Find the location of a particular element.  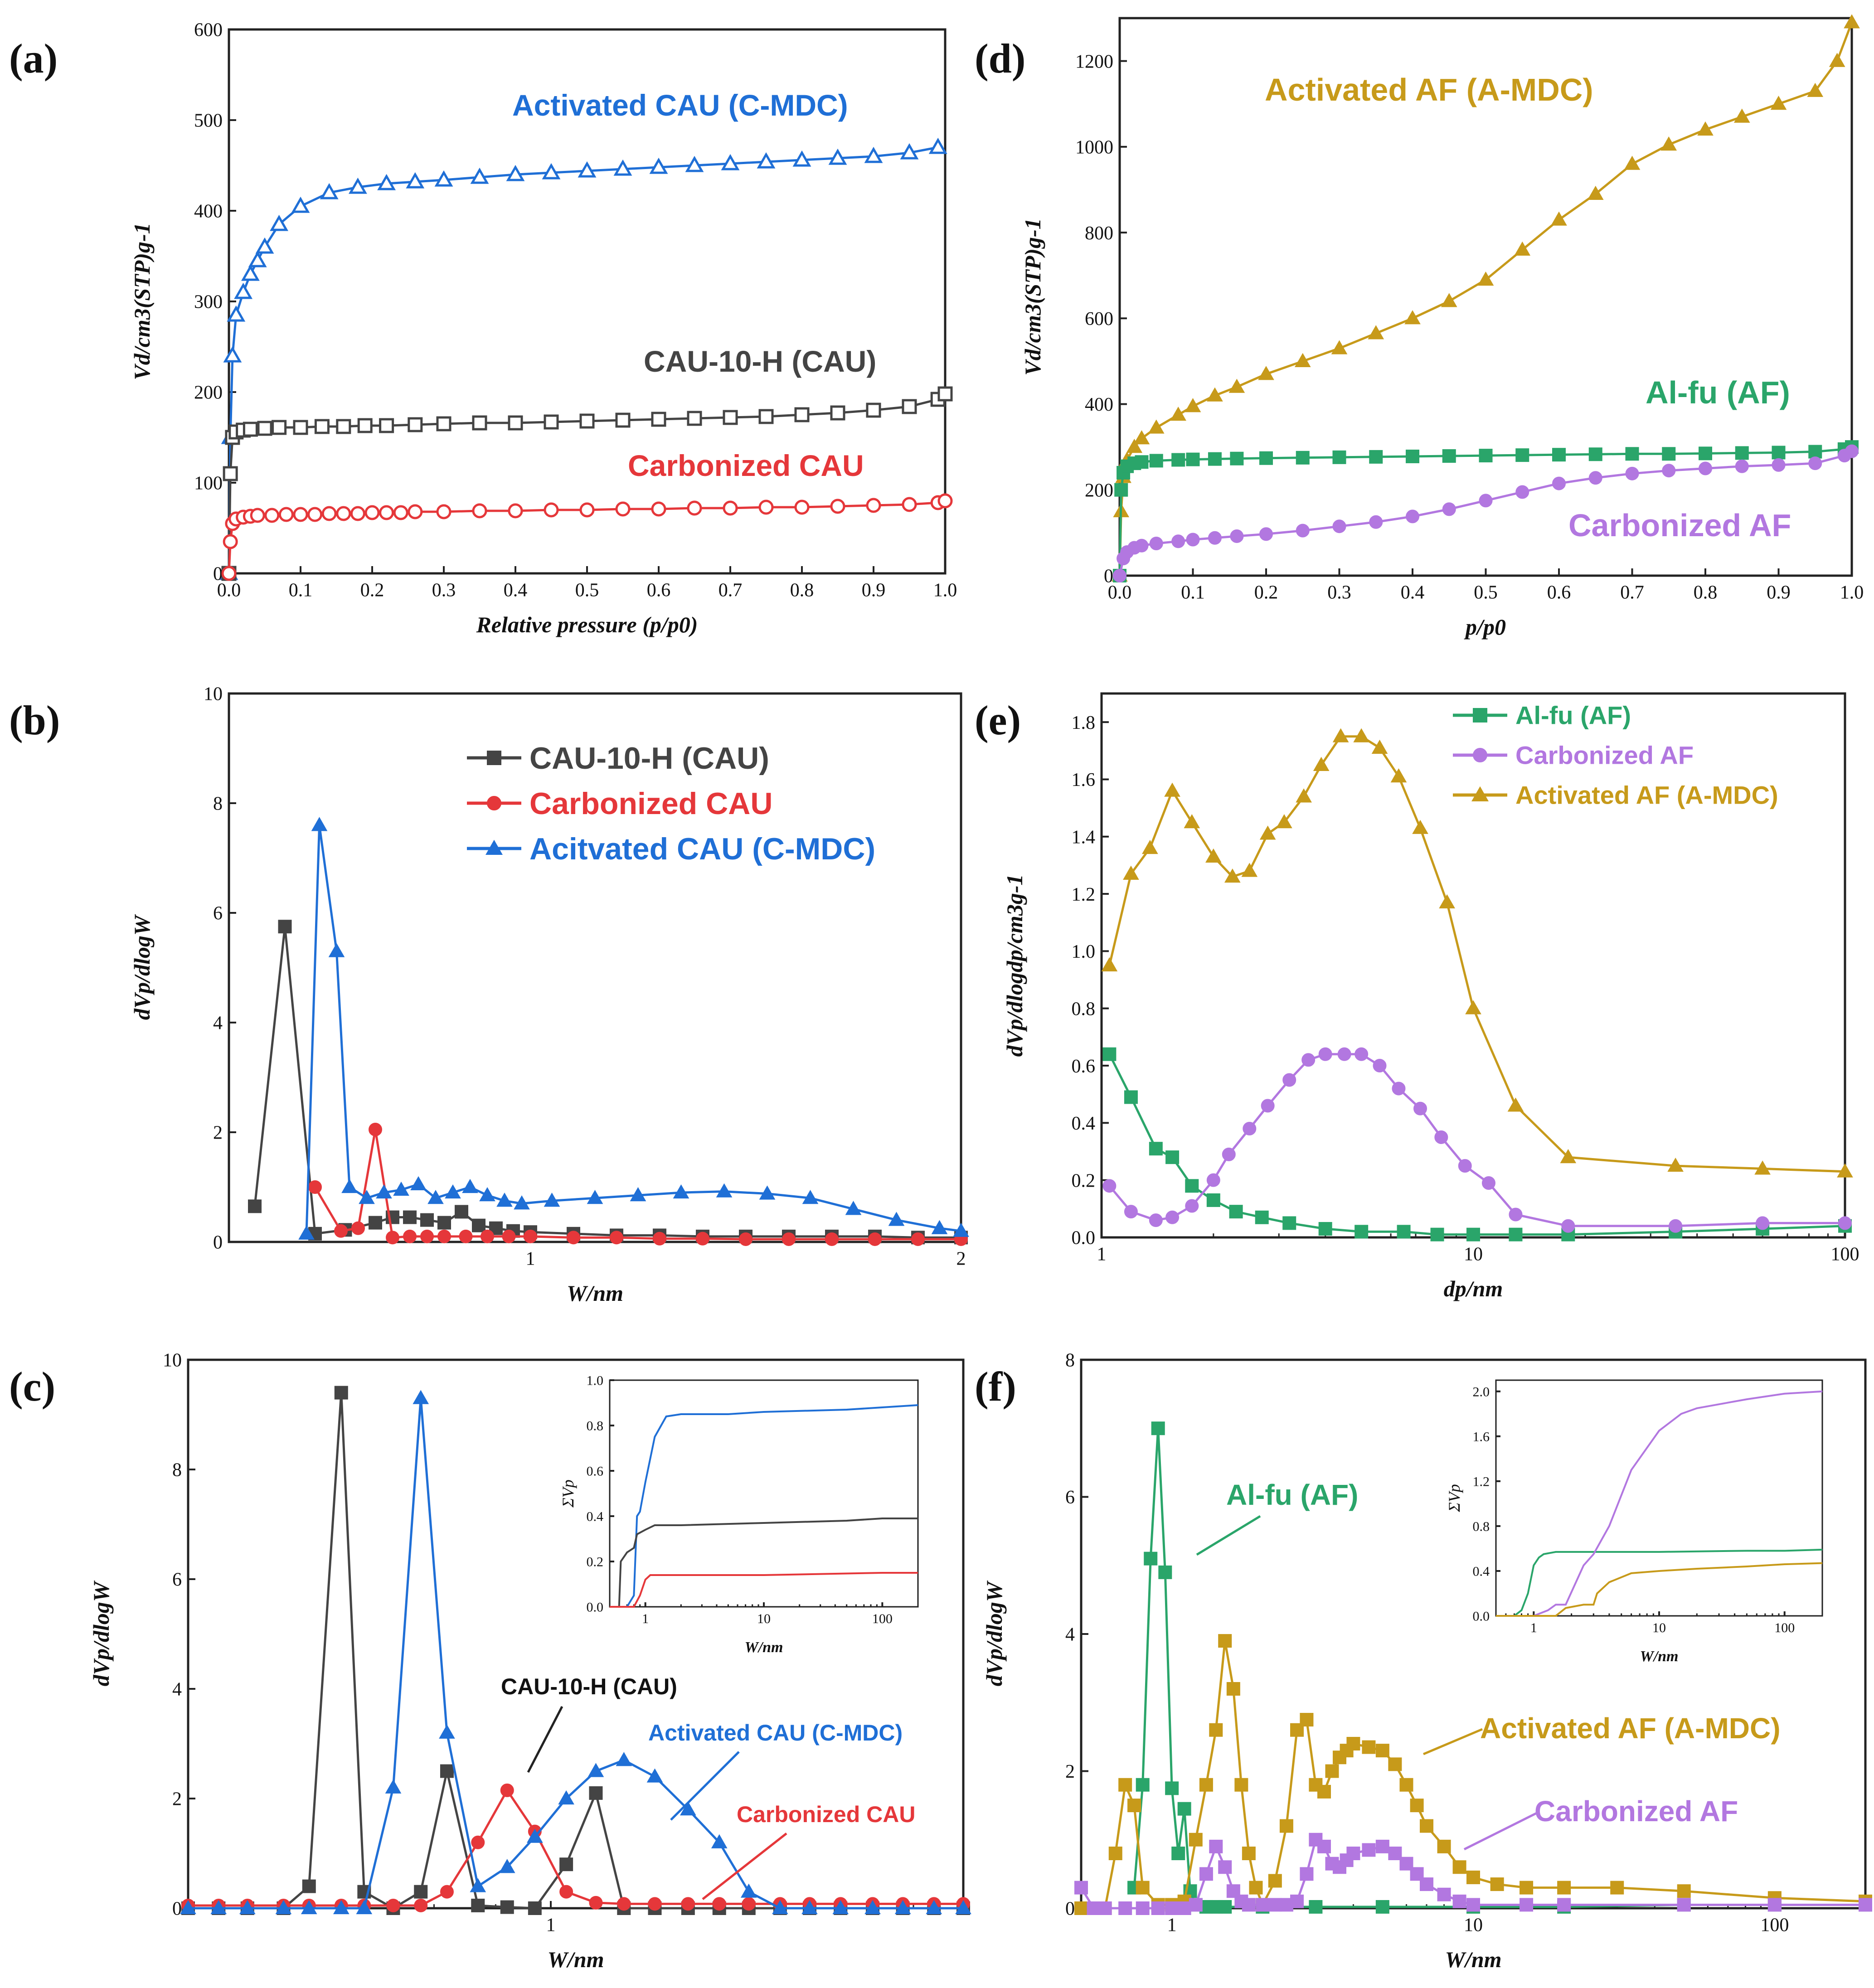

y-tick-label: 8 is located at coordinates (218, 804).